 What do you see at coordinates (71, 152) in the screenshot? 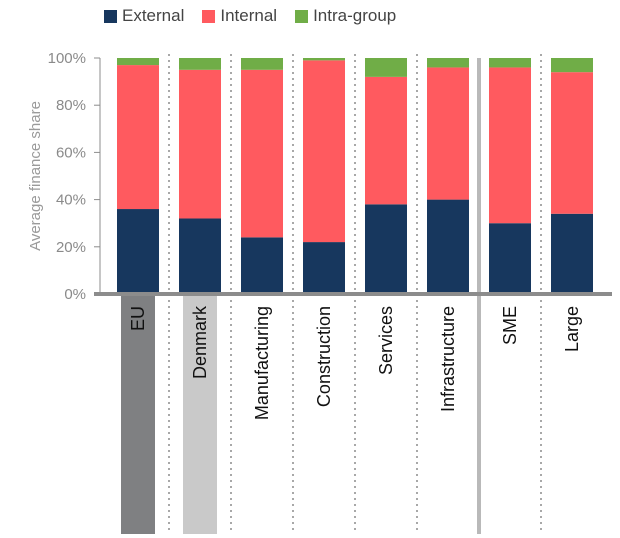
I see `y-tick-label: 60%` at bounding box center [71, 152].